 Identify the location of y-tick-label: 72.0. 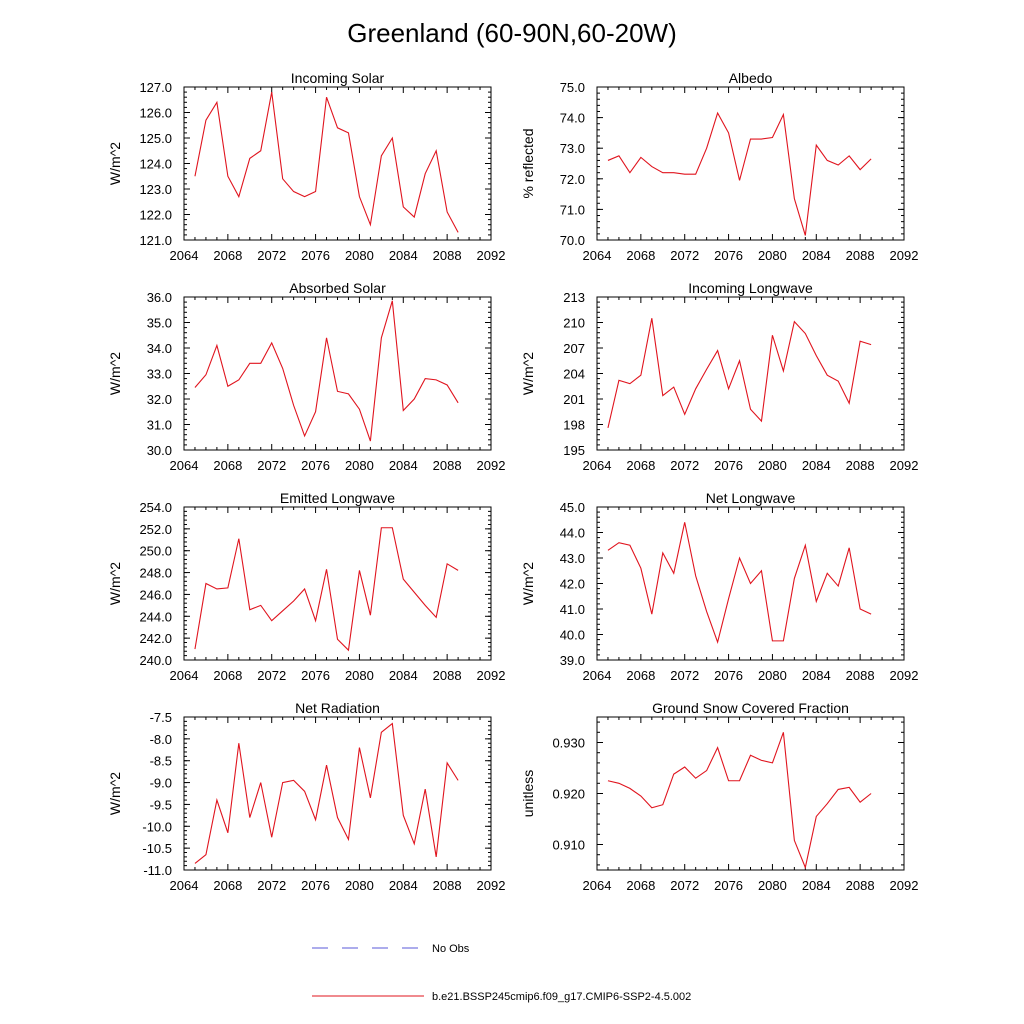
(572, 179).